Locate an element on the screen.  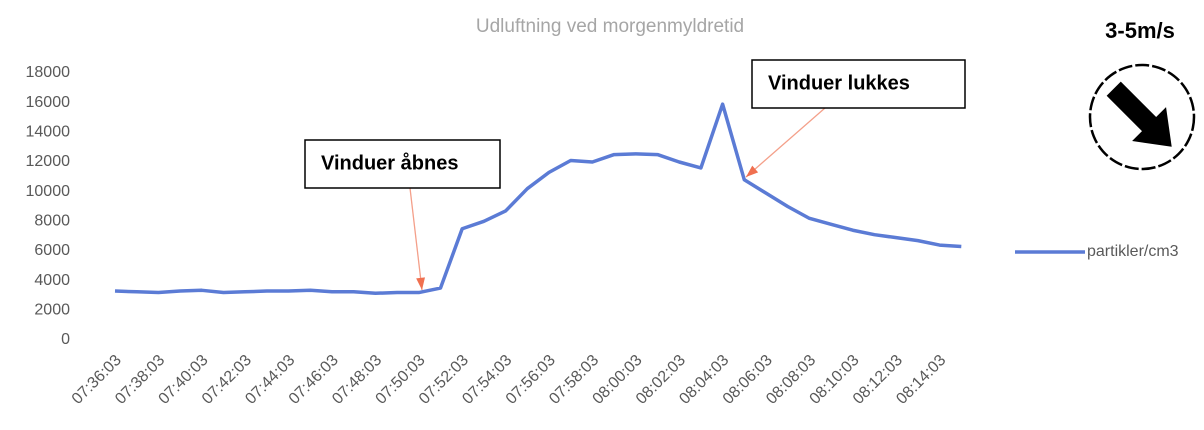
wind-arrow-shape is located at coordinates (1139, 114).